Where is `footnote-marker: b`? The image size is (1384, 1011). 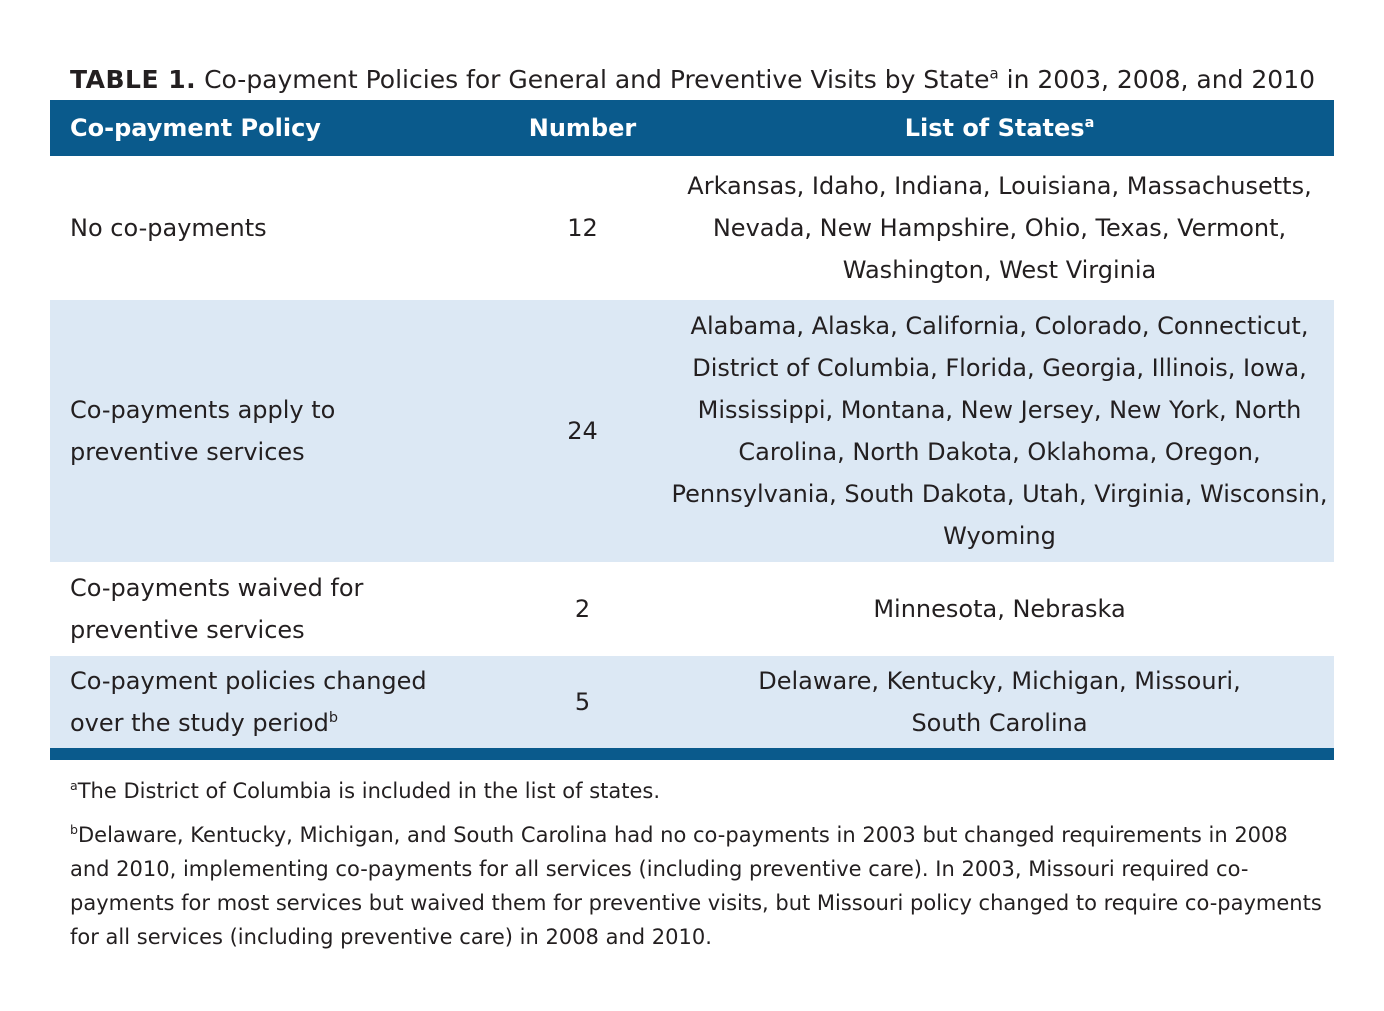
footnote-marker: b is located at coordinates (74, 829).